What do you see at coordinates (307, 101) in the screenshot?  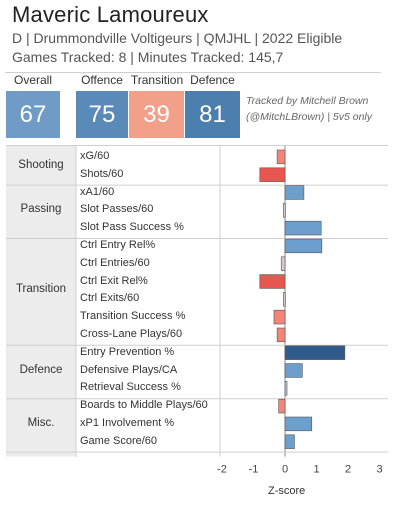 I see `credit-line-1: Tracked by Mitchell Brown` at bounding box center [307, 101].